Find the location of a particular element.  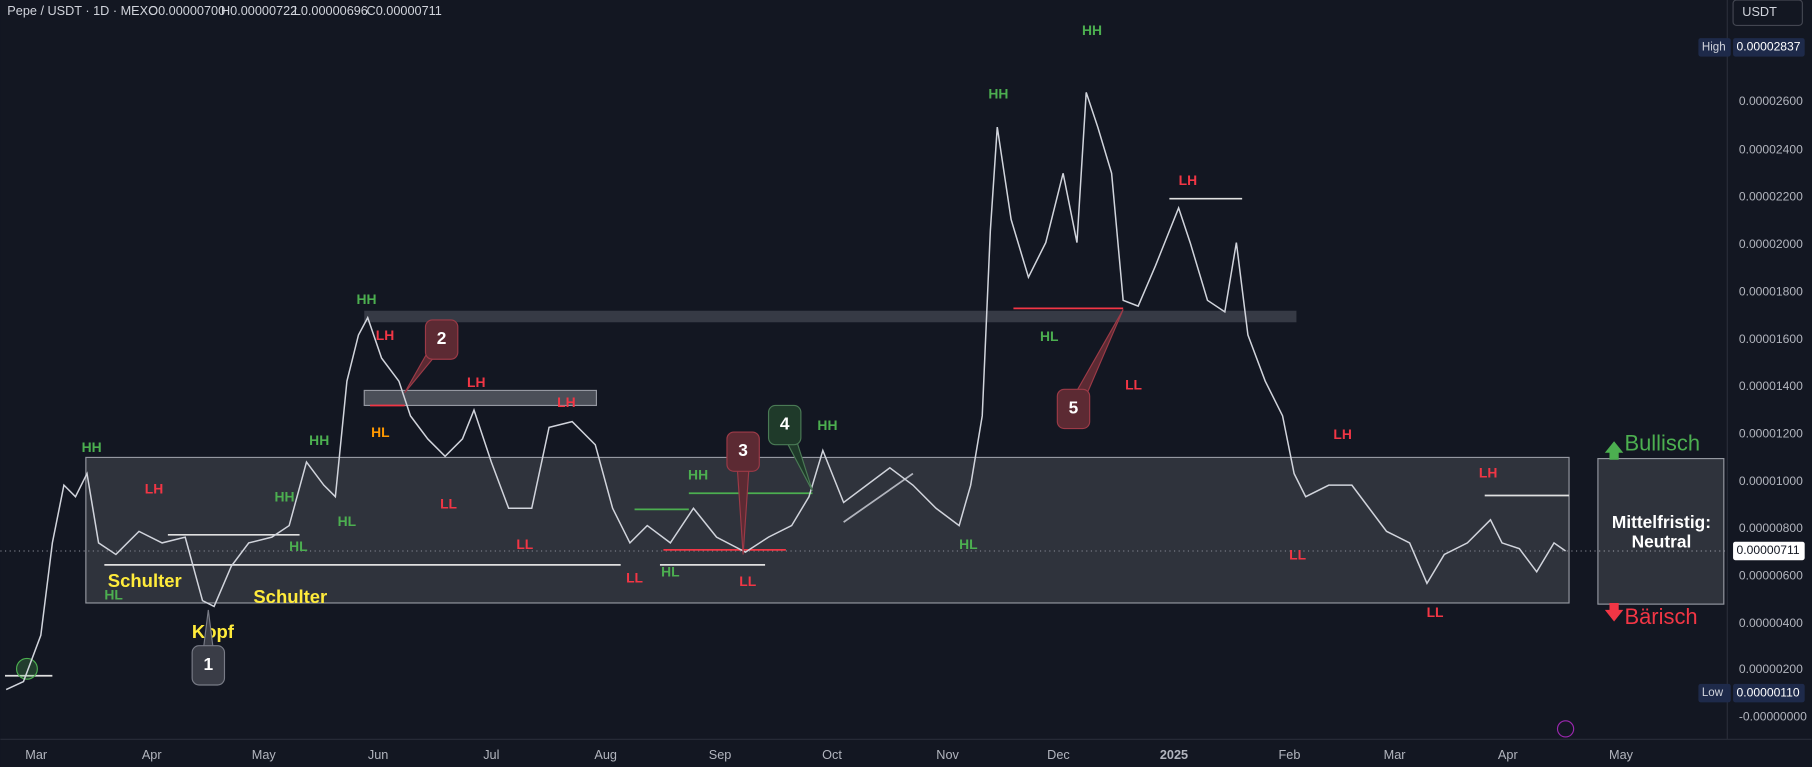

price-label: 0.00000600 is located at coordinates (1771, 576).